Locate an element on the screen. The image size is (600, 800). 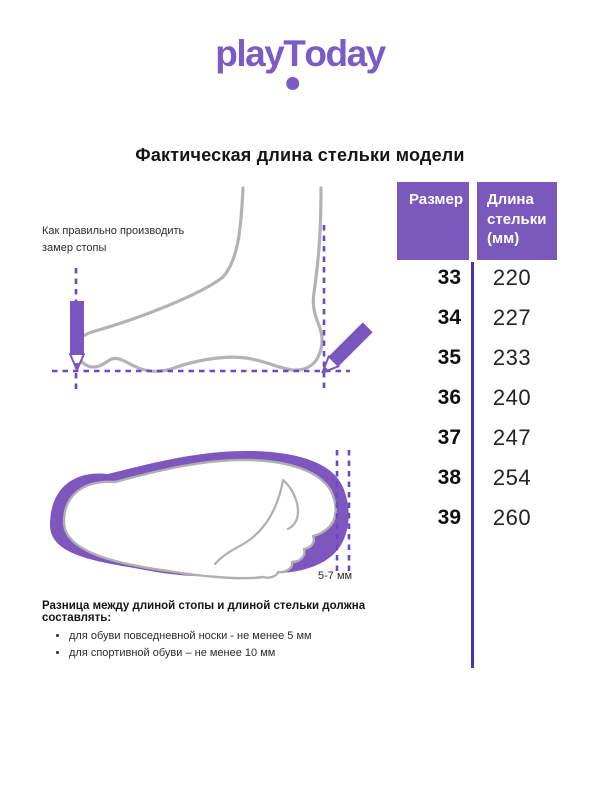
size-cell: 39 is located at coordinates (449, 517).